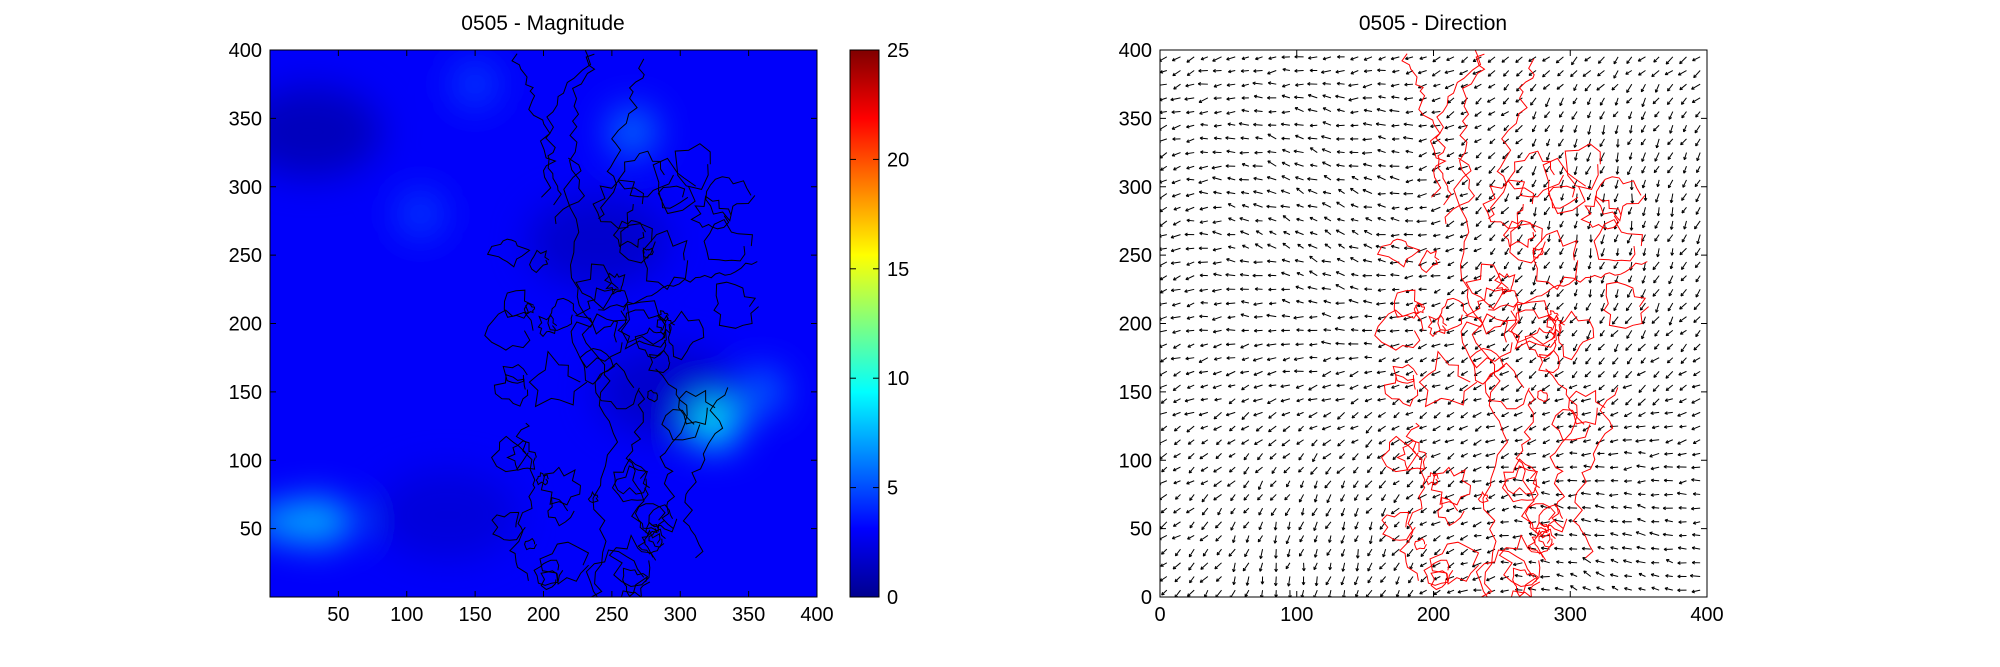 The image size is (2000, 667). I want to click on direction-y-tick-label: 400, so click(1135, 51).